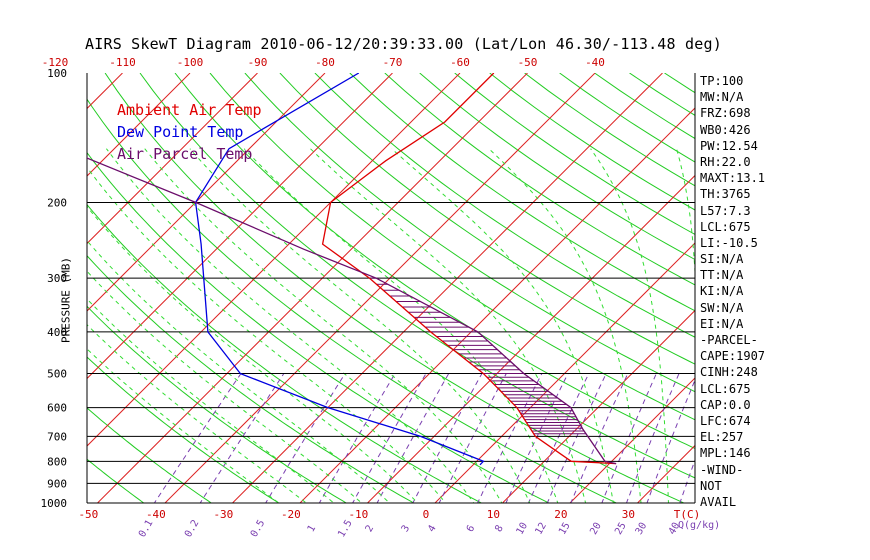 The height and width of the screenshot is (560, 870). Describe the element at coordinates (57, 461) in the screenshot. I see `pressure-tick-label: 800` at that location.